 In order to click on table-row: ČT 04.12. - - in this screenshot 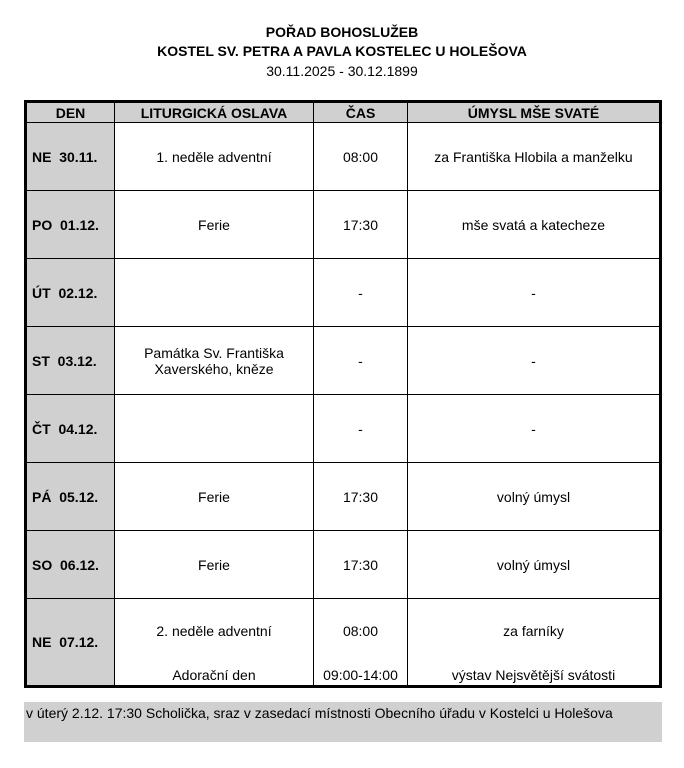, I will do `click(343, 428)`.